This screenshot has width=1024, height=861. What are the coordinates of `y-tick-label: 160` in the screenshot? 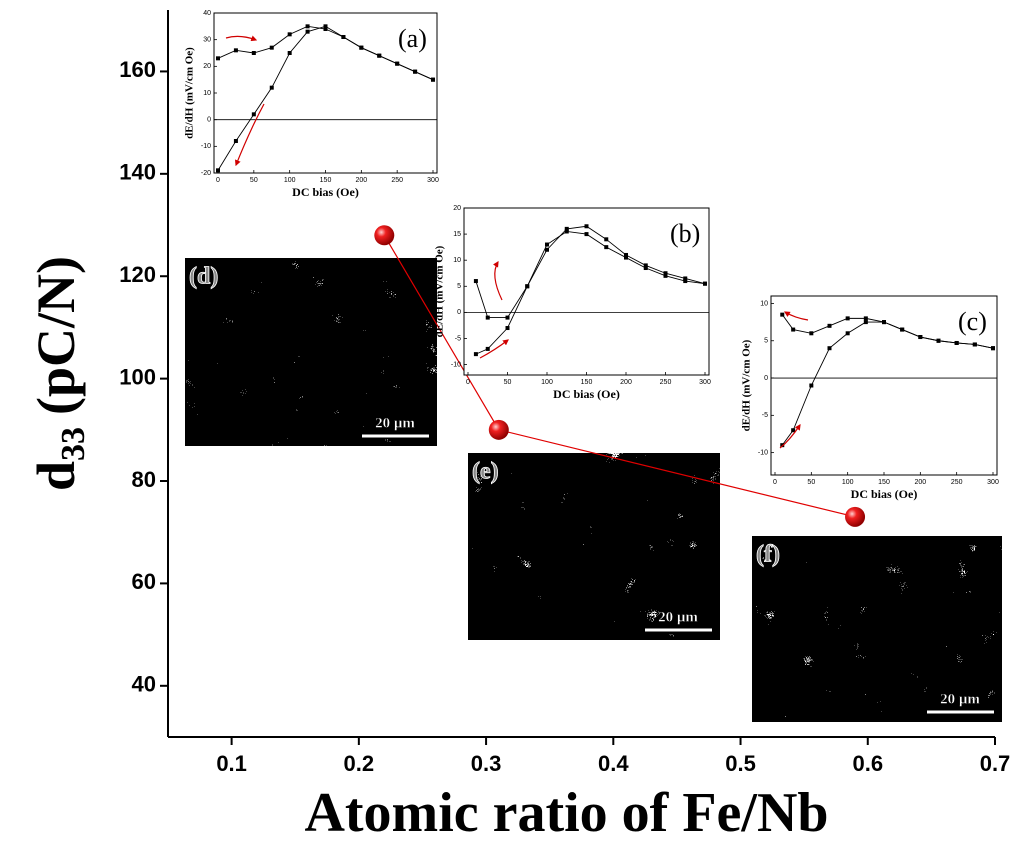 It's located at (137, 69).